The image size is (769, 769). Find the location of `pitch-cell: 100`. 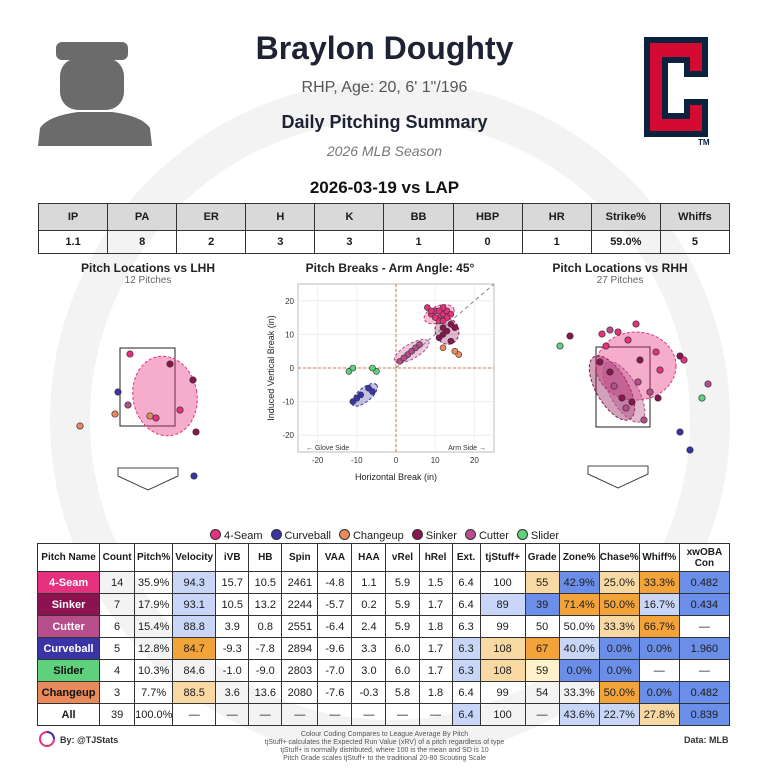

pitch-cell: 100 is located at coordinates (502, 714).